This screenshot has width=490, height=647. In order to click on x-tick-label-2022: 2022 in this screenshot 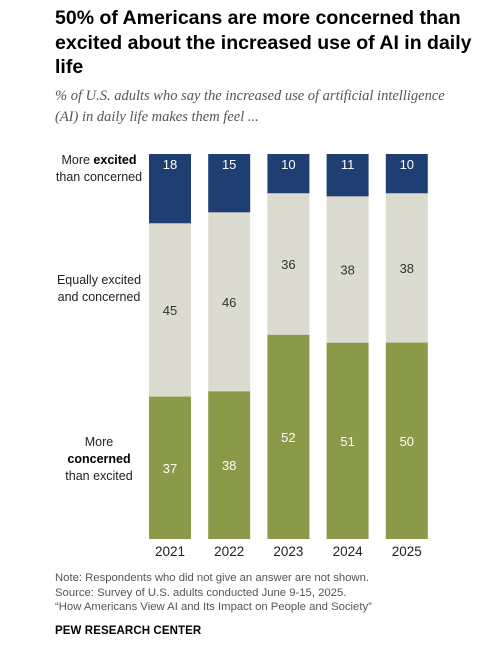, I will do `click(229, 551)`.